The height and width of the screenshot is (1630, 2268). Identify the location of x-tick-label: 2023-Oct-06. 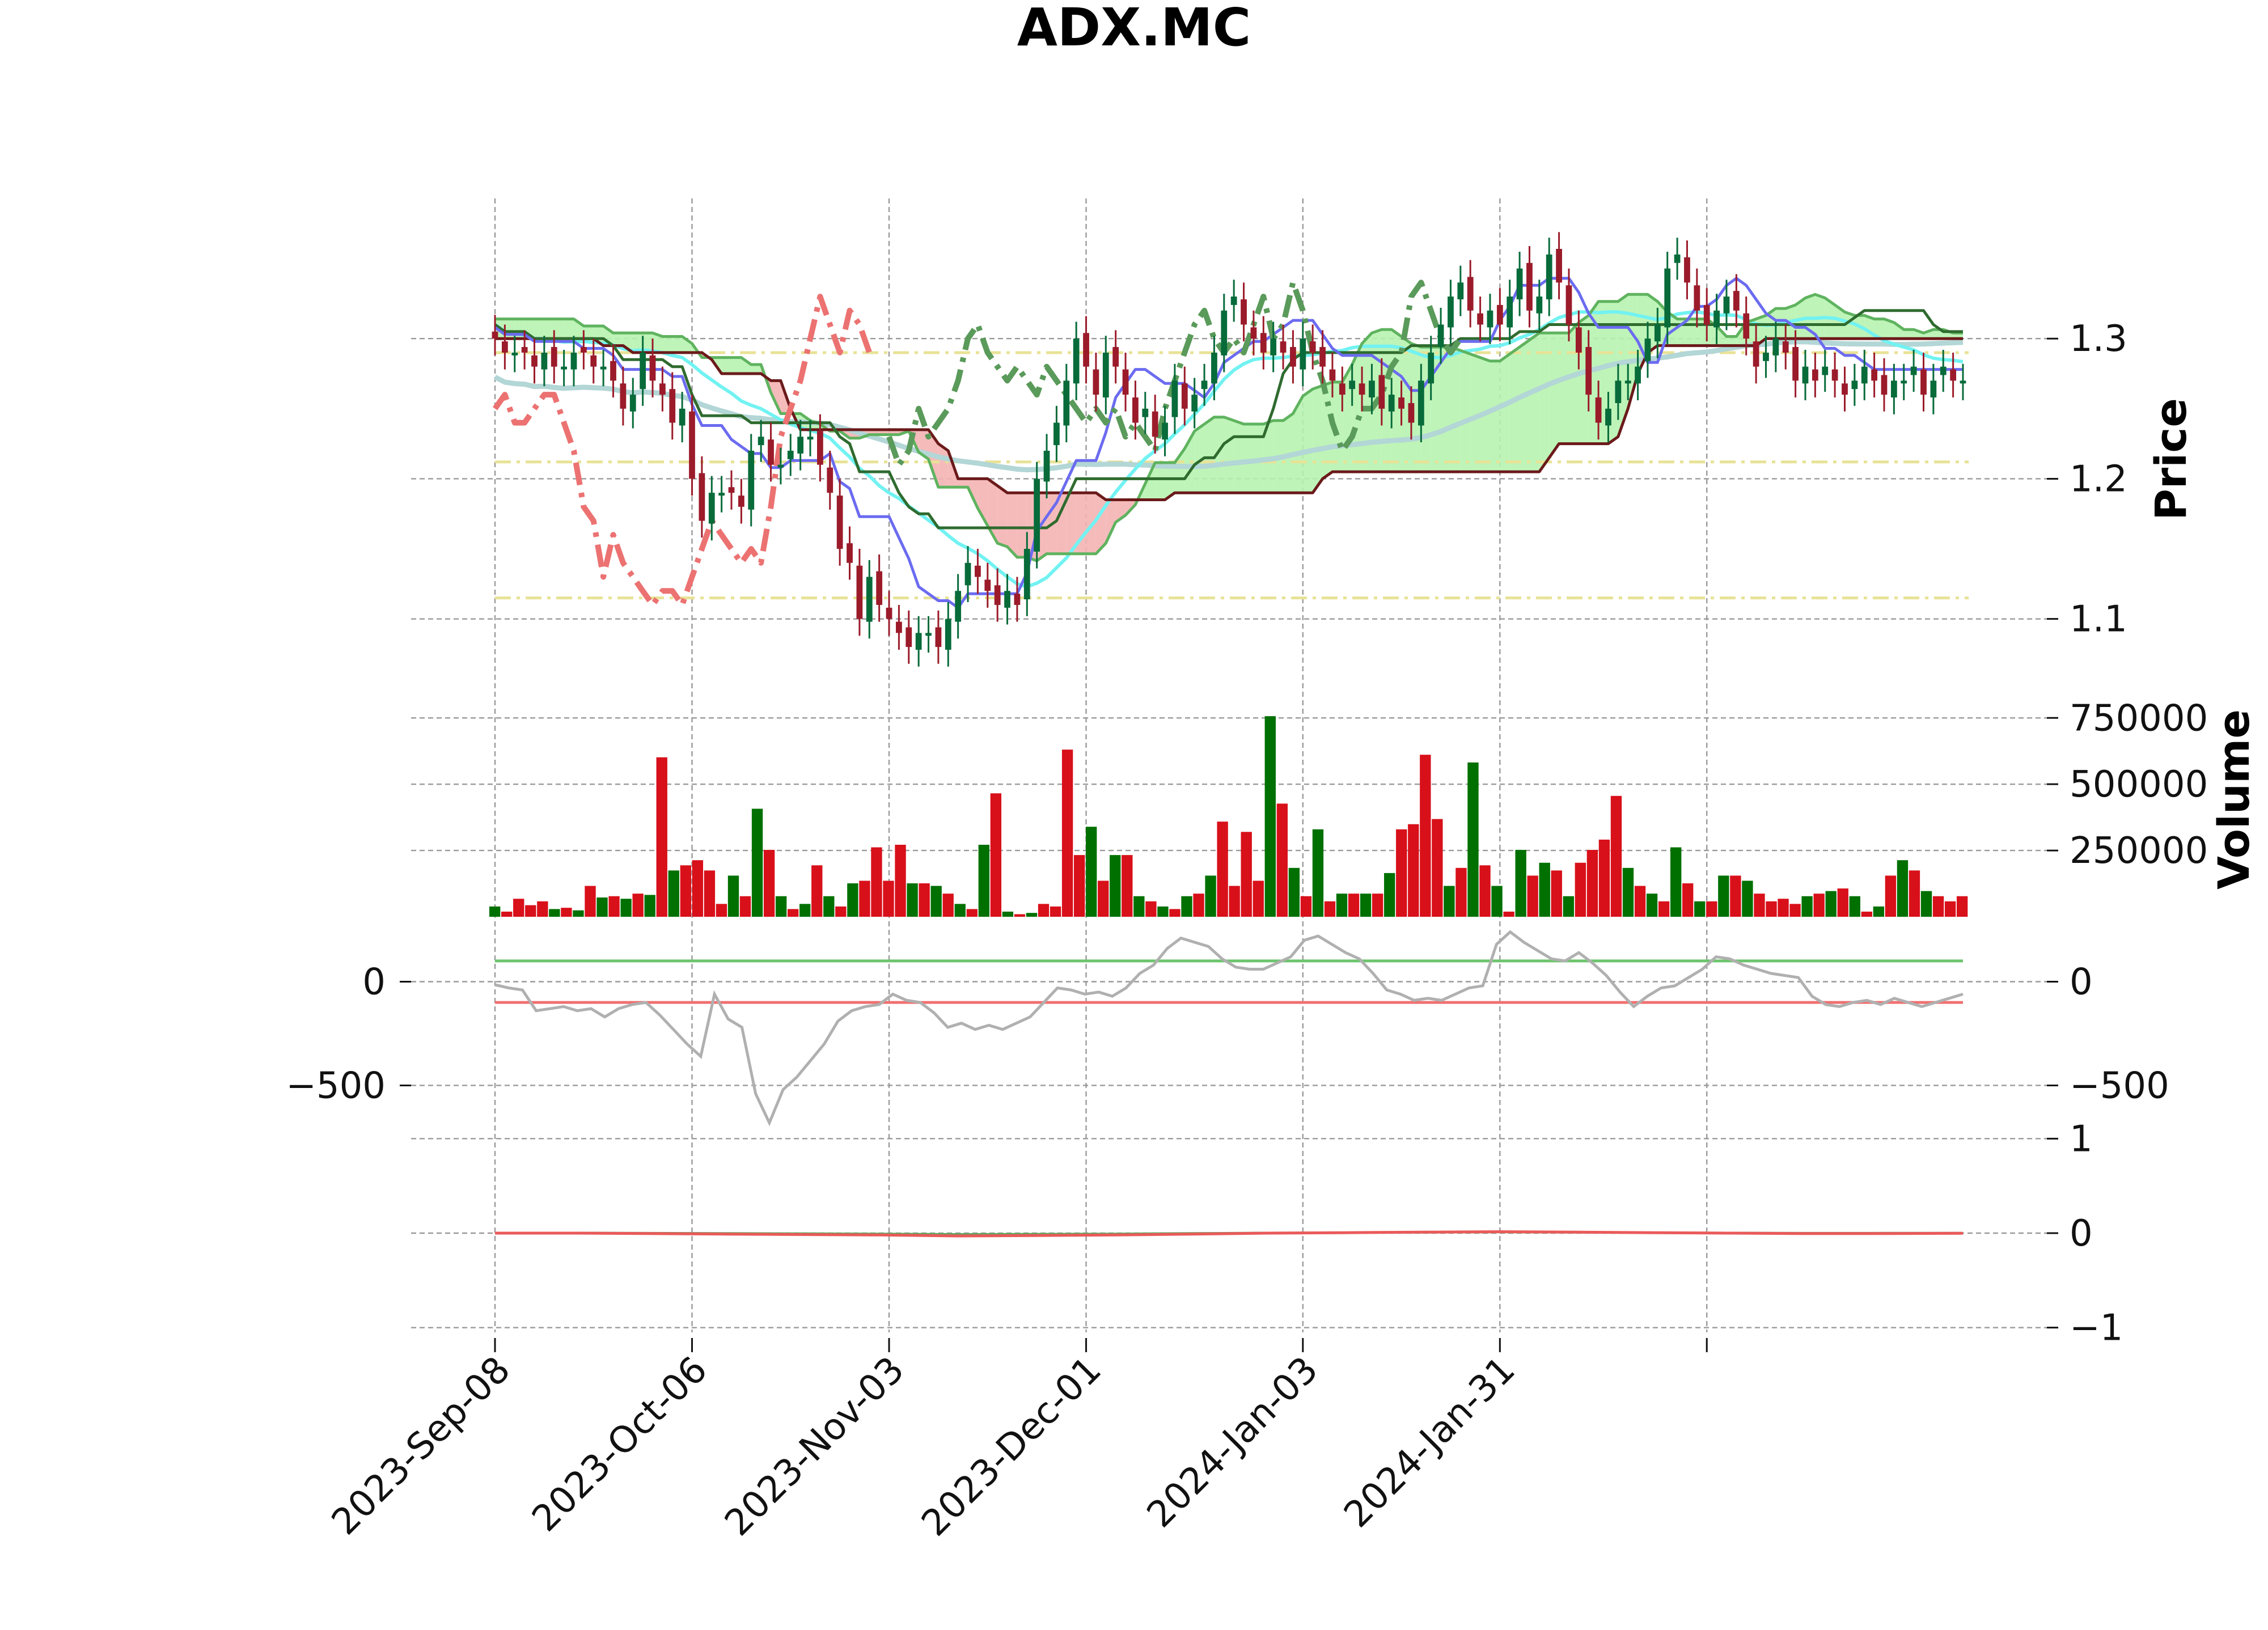
(620, 1444).